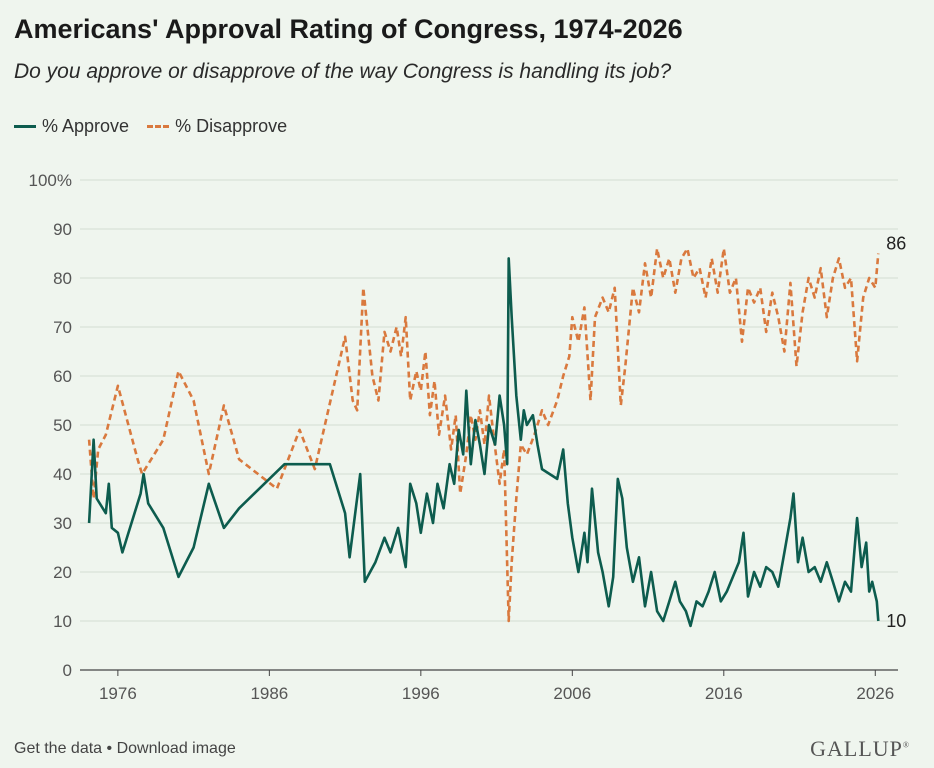 This screenshot has width=934, height=768. I want to click on legend: % Approve % Disapprove, so click(159, 126).